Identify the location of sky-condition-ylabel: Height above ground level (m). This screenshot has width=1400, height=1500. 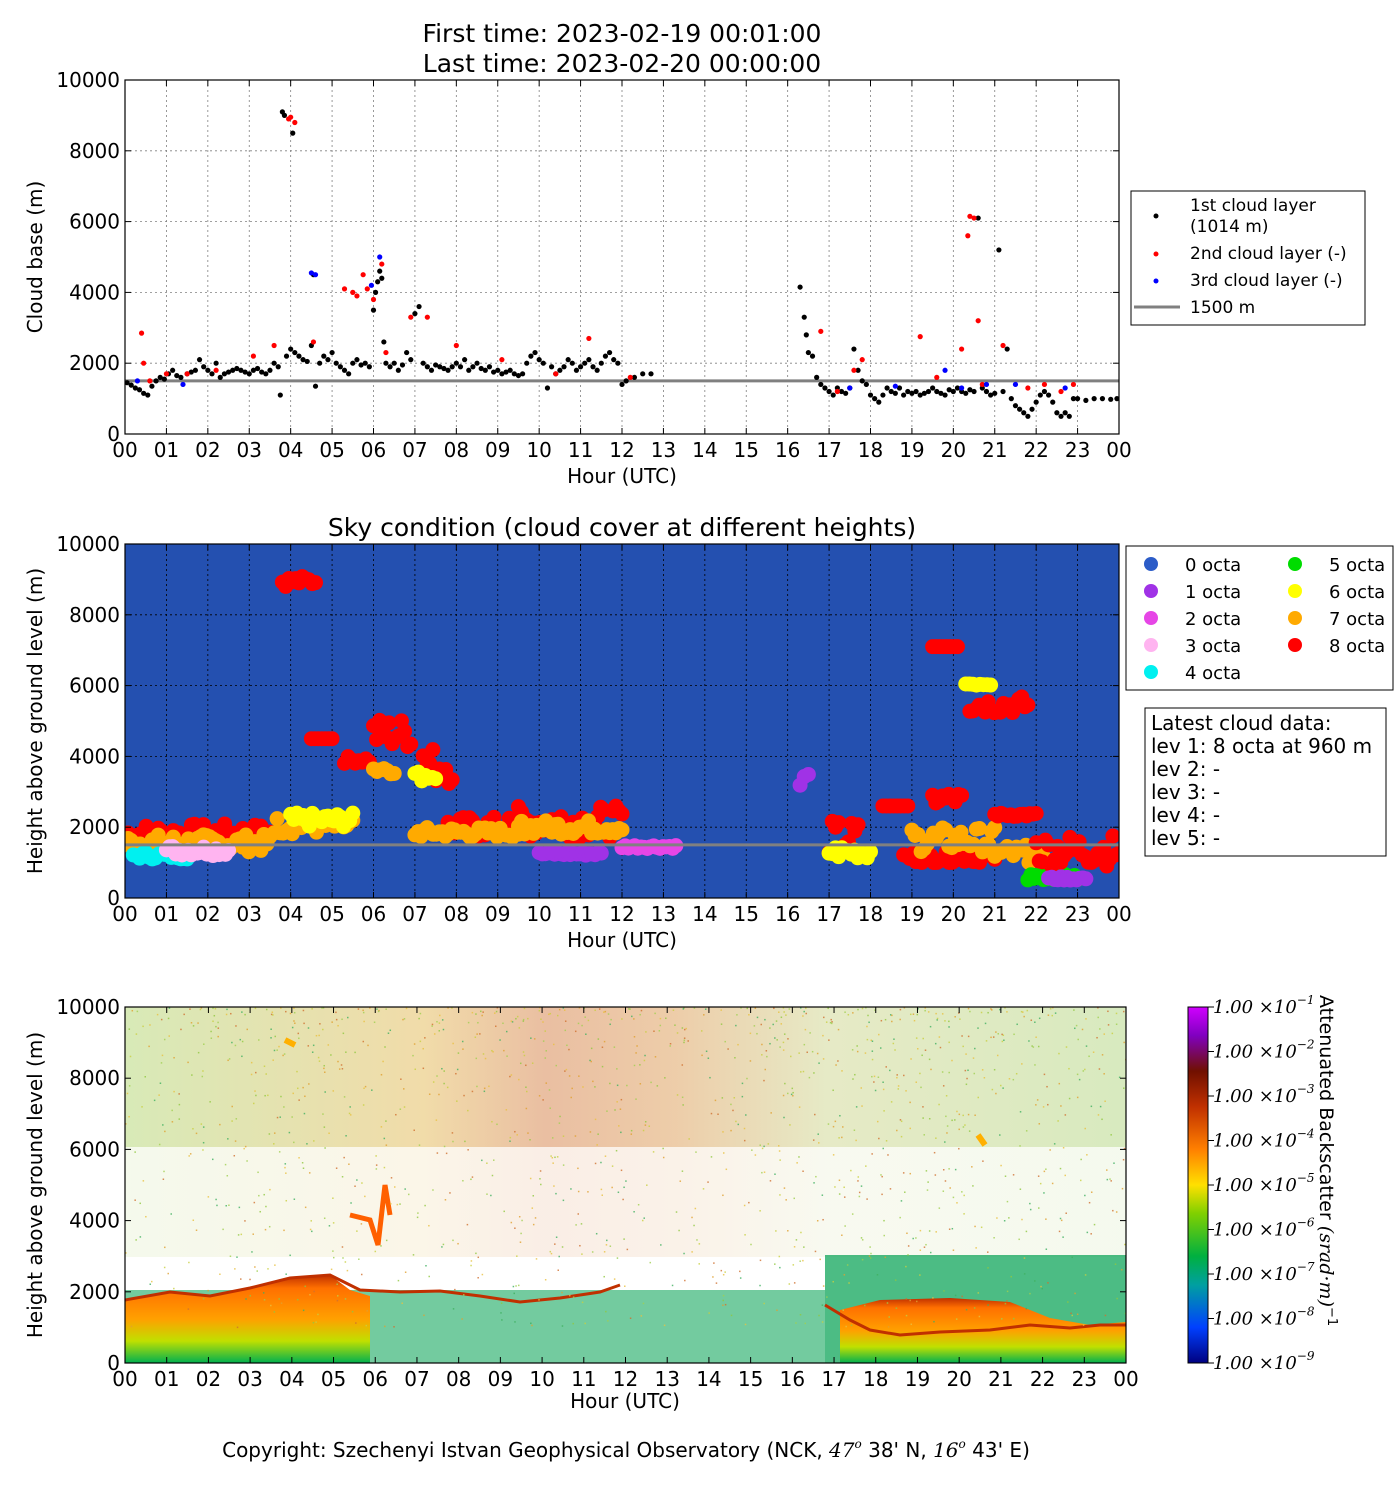
(35, 721).